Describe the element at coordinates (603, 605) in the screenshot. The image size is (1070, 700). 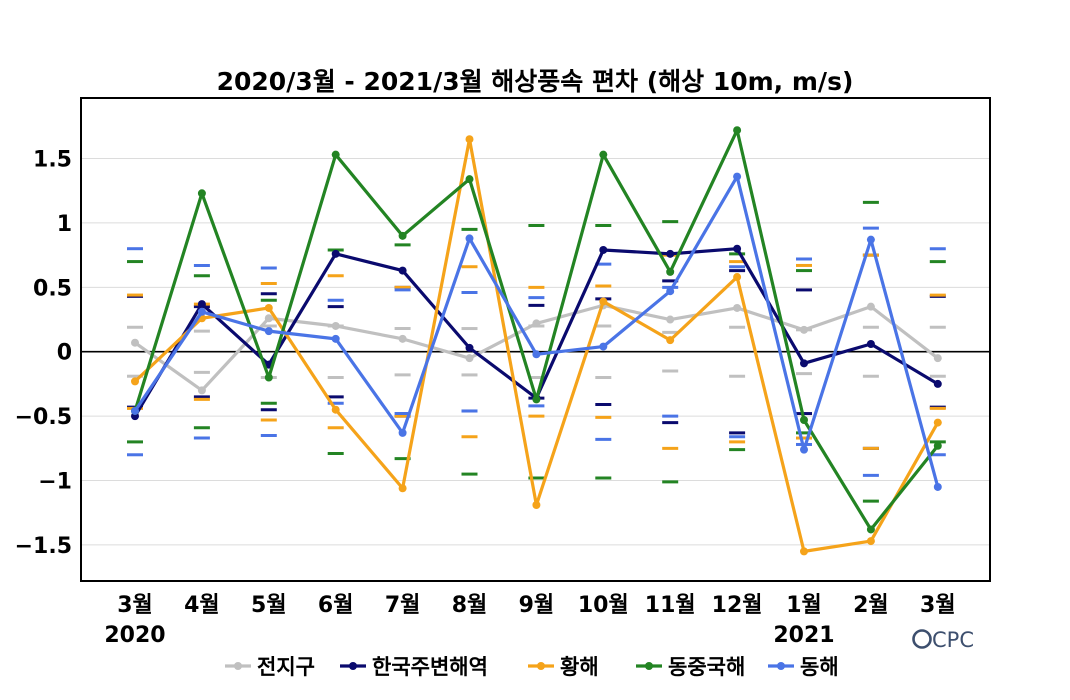
I see `x-tick-label: 10월` at that location.